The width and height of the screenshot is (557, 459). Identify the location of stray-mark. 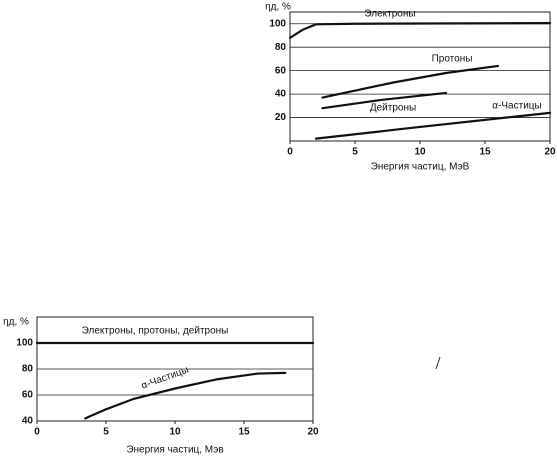
(438, 363).